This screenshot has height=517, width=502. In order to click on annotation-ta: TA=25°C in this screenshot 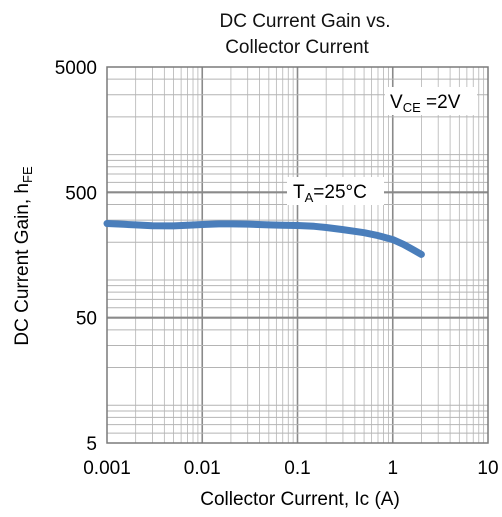, I will do `click(330, 193)`.